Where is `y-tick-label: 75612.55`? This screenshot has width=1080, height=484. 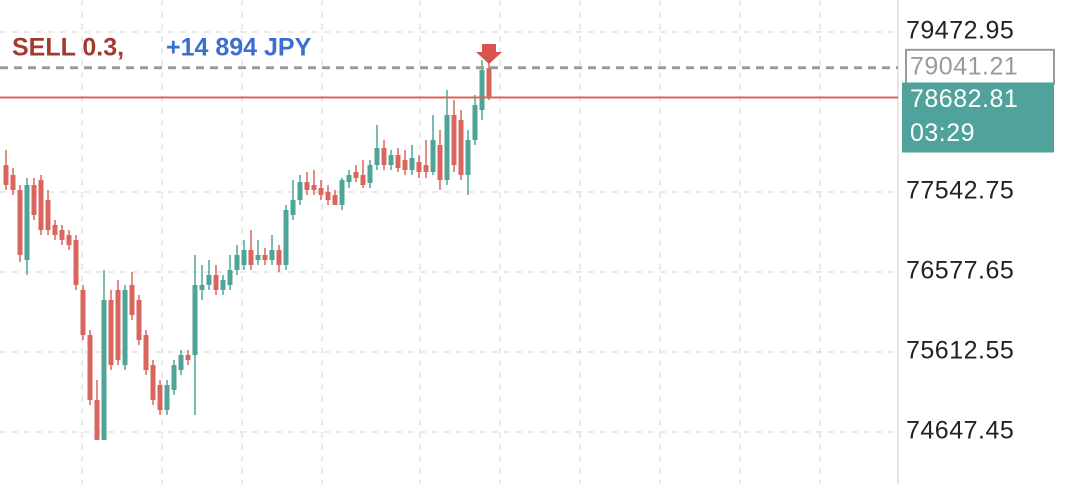
y-tick-label: 75612.55 is located at coordinates (960, 351).